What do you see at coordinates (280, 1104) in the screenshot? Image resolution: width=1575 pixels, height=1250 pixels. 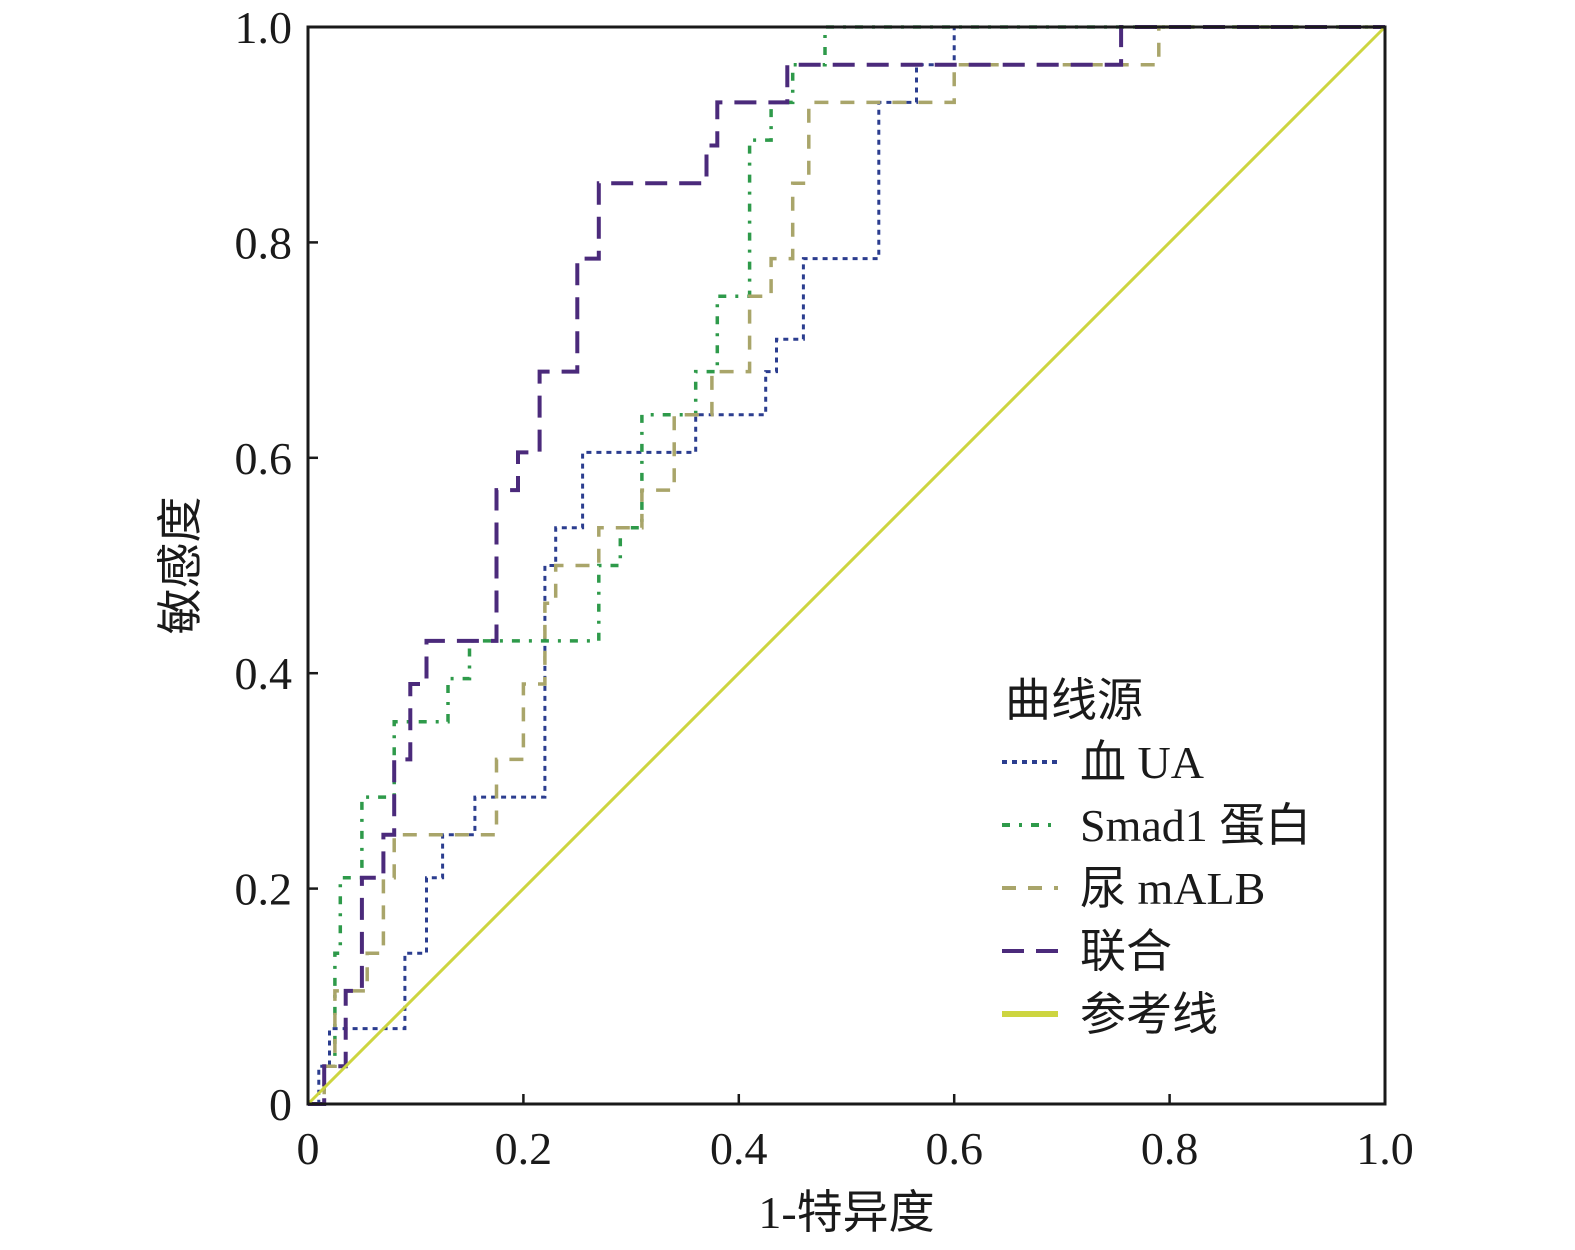 I see `y-tick-label: 0` at bounding box center [280, 1104].